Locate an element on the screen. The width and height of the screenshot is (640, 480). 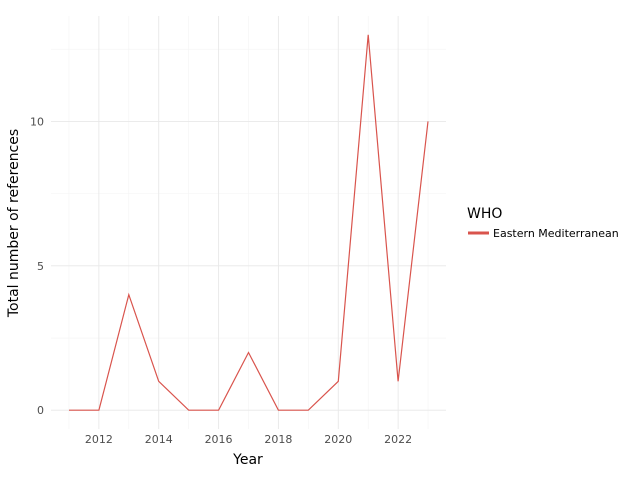
x-tick-label: 2022 is located at coordinates (398, 439).